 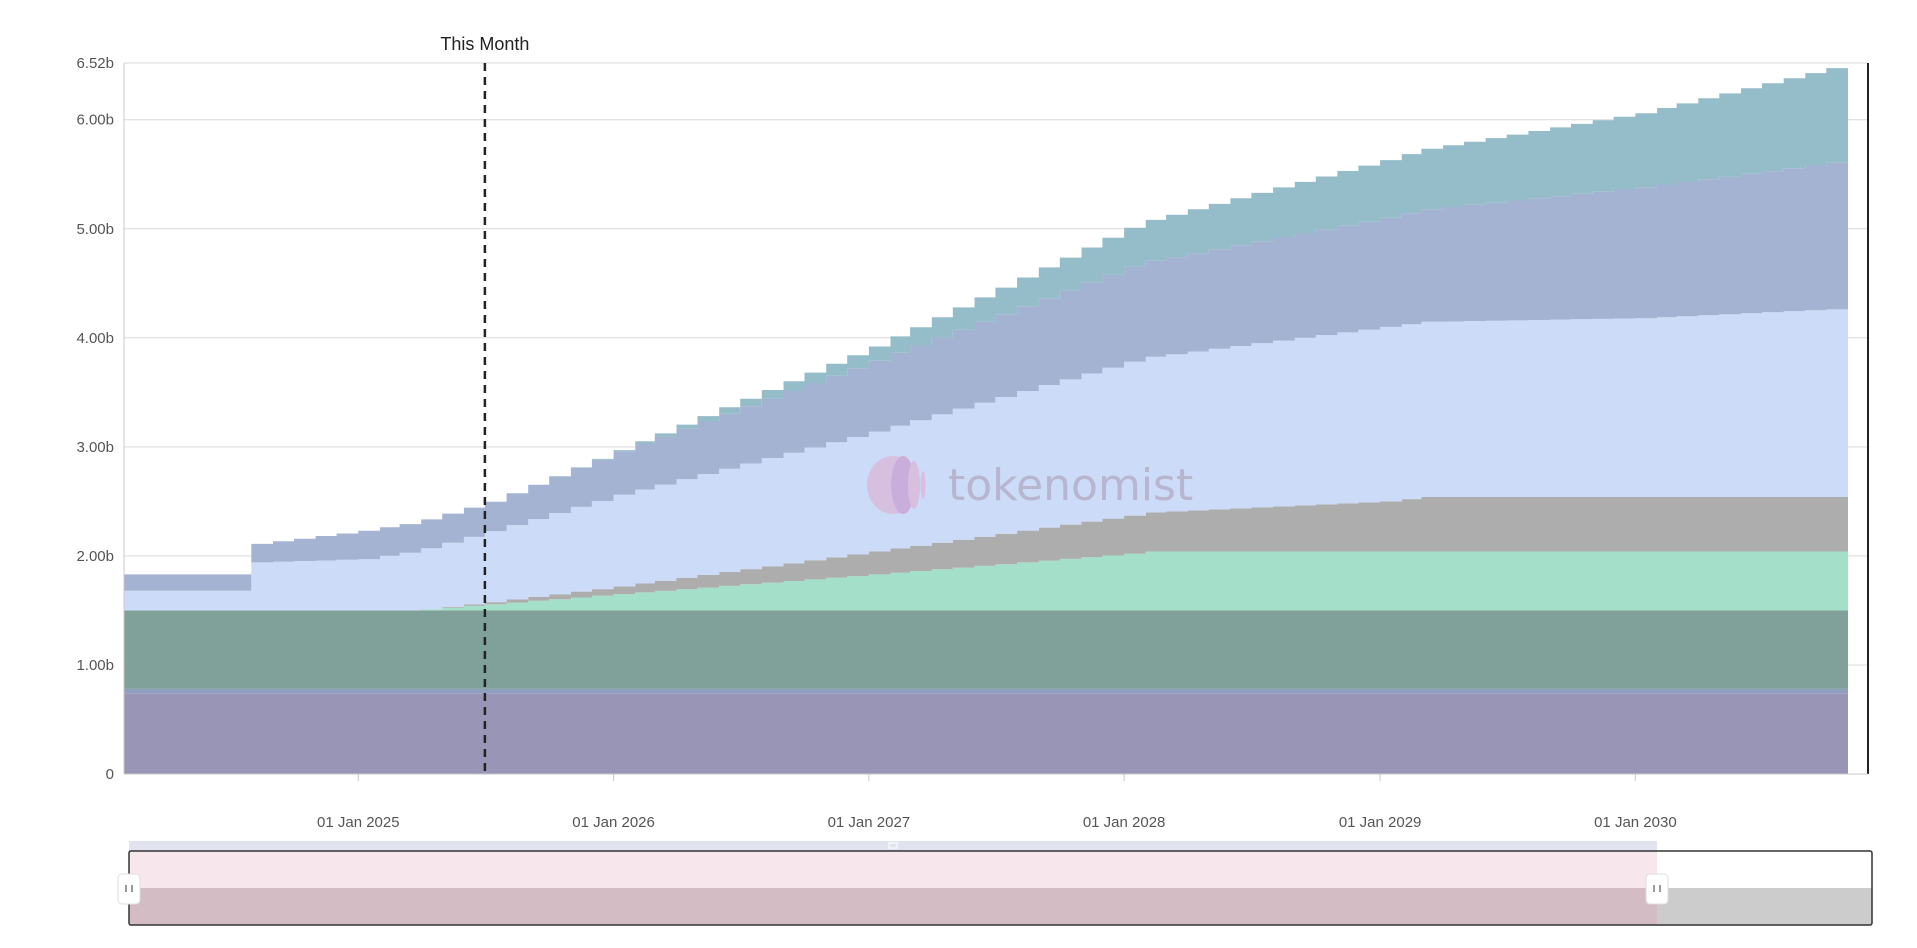 What do you see at coordinates (110, 774) in the screenshot?
I see `y-tick-label: 0` at bounding box center [110, 774].